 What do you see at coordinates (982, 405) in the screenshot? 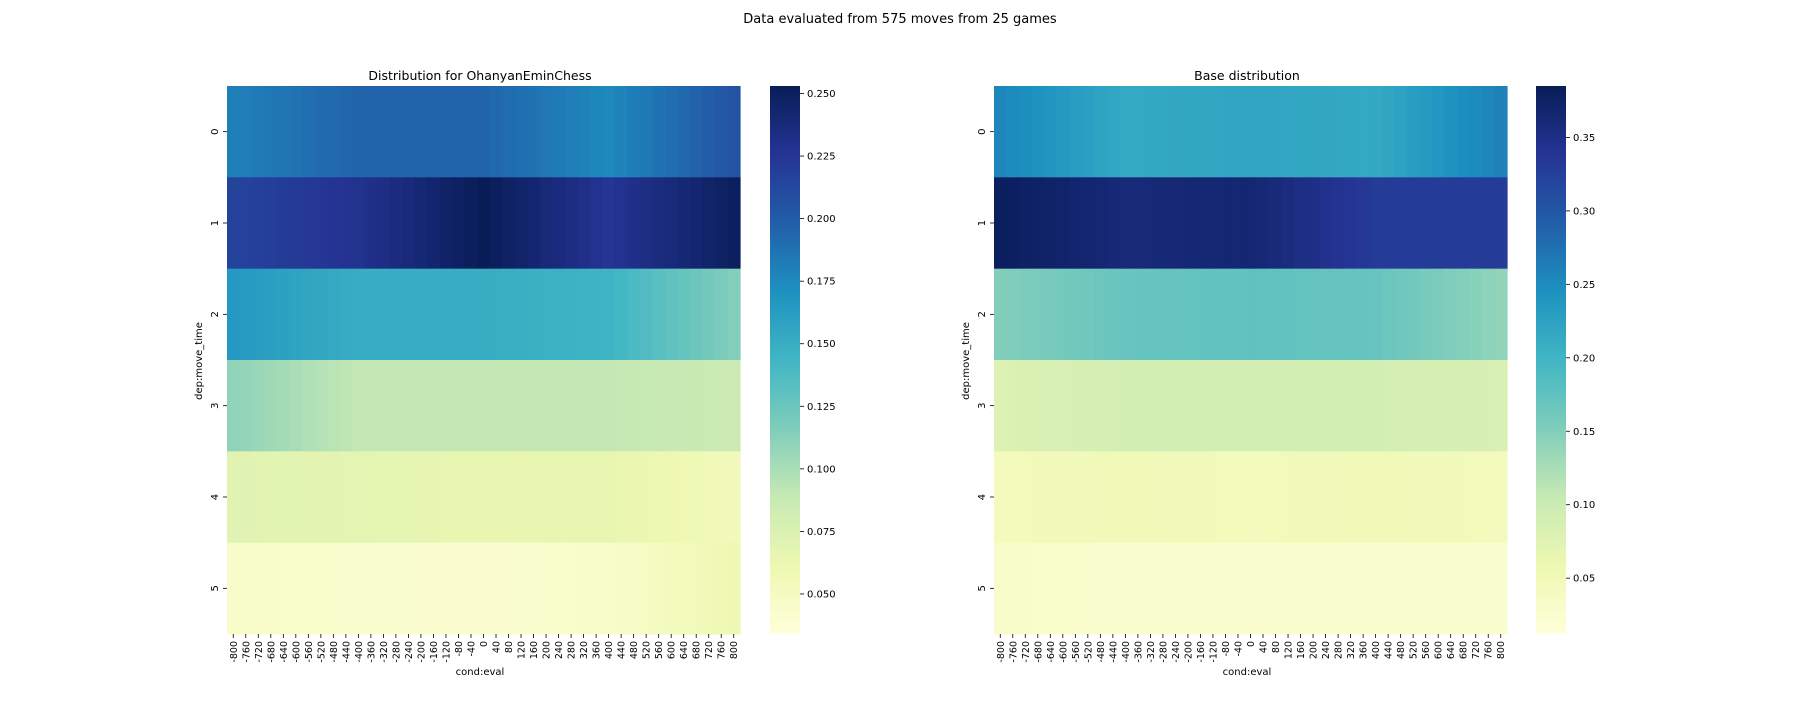
I see `y-tick-label: 3` at bounding box center [982, 405].